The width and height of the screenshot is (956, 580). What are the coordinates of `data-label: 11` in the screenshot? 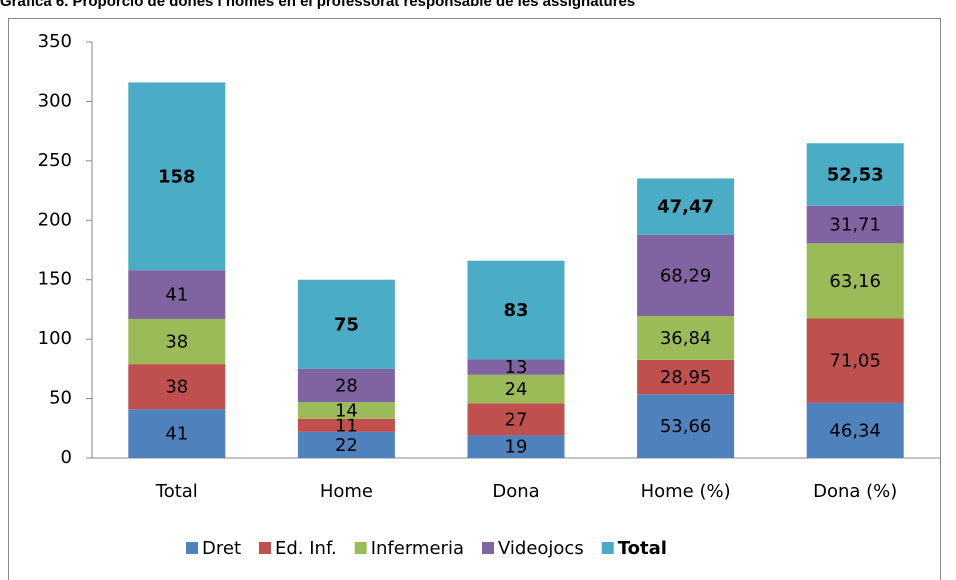 It's located at (346, 425).